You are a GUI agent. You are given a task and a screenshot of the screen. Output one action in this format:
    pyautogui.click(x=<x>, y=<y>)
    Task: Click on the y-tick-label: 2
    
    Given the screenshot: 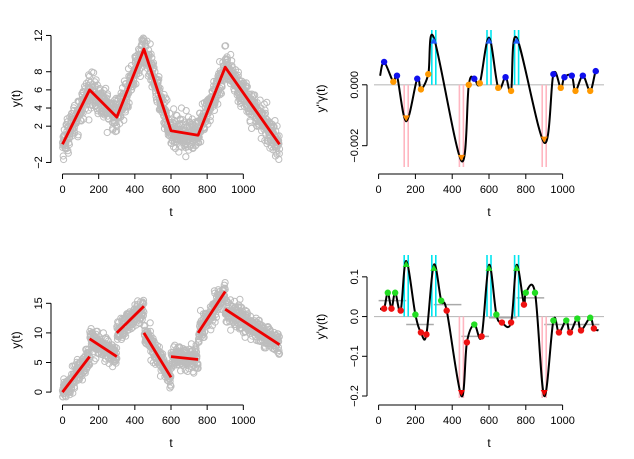 What is the action you would take?
    pyautogui.click(x=39, y=126)
    